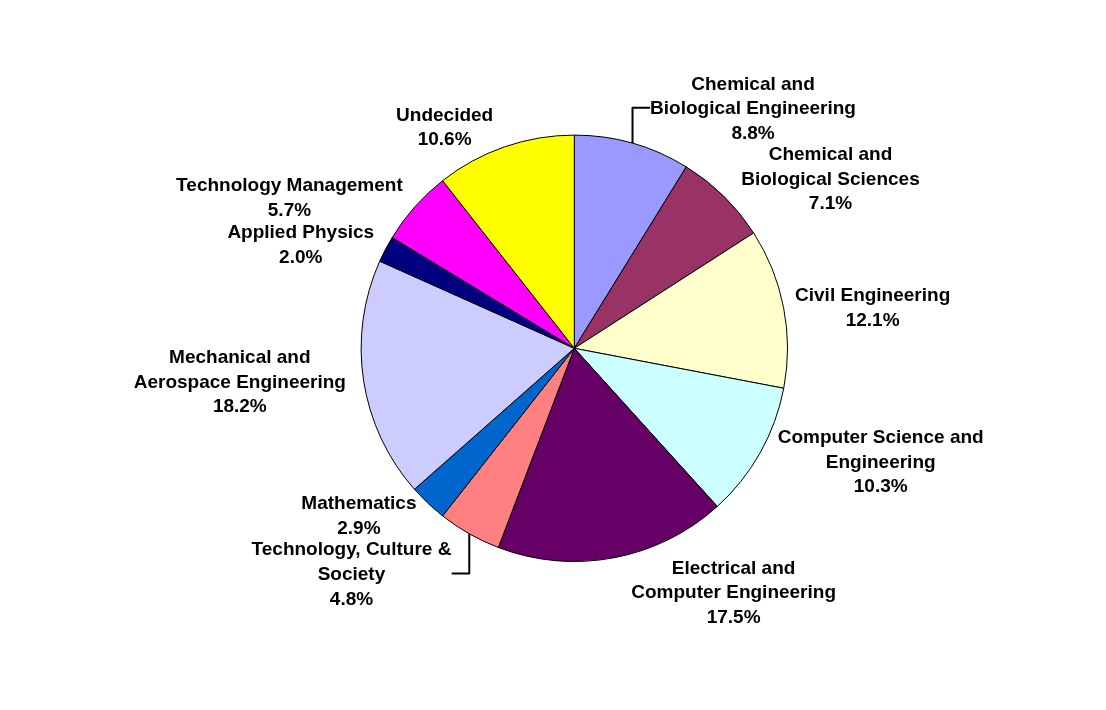 Image resolution: width=1106 pixels, height=710 pixels. I want to click on data-label: 17.5%, so click(733, 617).